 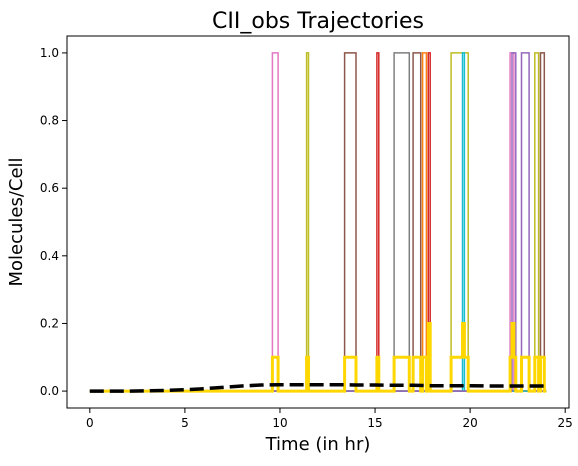 I want to click on mean-trajectory-line, so click(x=318, y=357).